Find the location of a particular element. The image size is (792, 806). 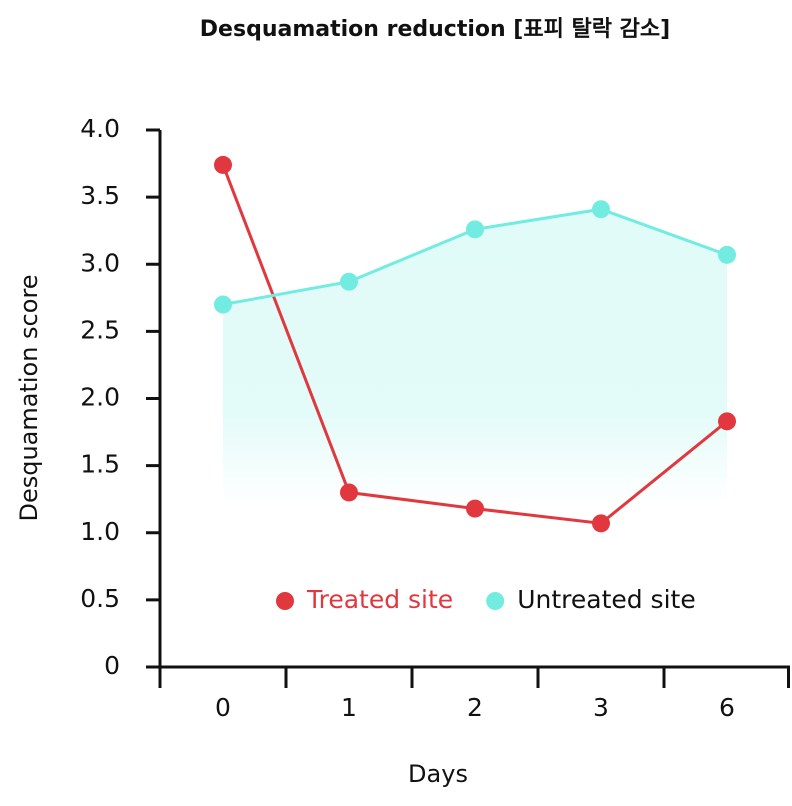

y-tick-label: 3.5 is located at coordinates (100, 195).